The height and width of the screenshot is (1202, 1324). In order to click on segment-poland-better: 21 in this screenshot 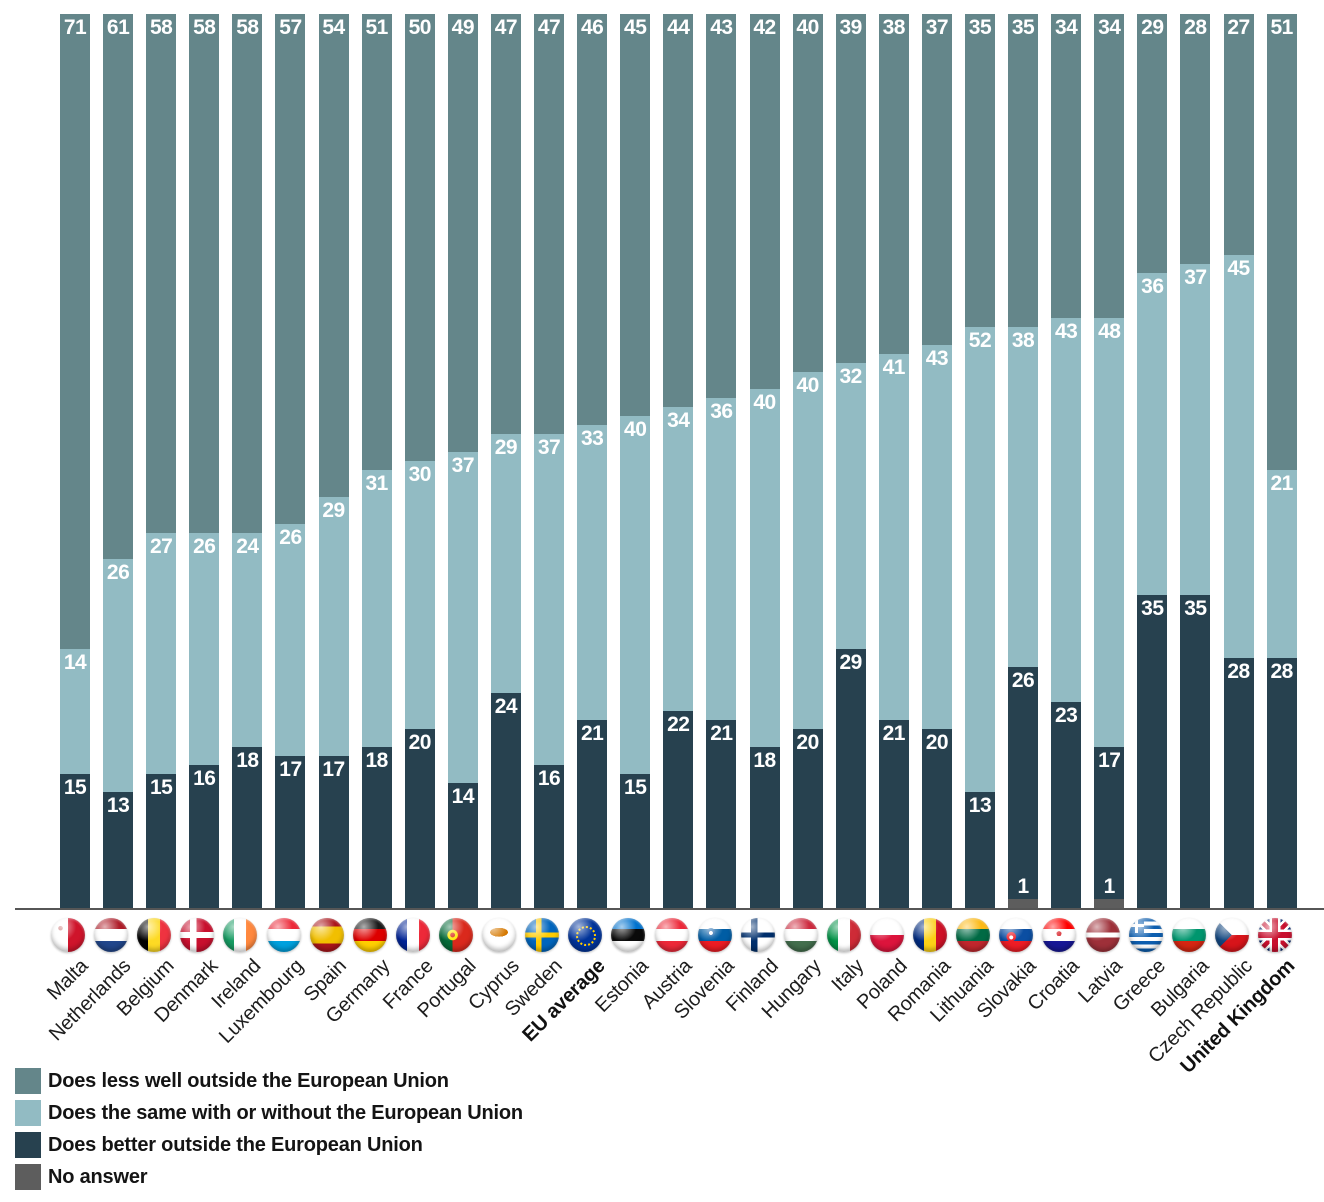, I will do `click(893, 814)`.